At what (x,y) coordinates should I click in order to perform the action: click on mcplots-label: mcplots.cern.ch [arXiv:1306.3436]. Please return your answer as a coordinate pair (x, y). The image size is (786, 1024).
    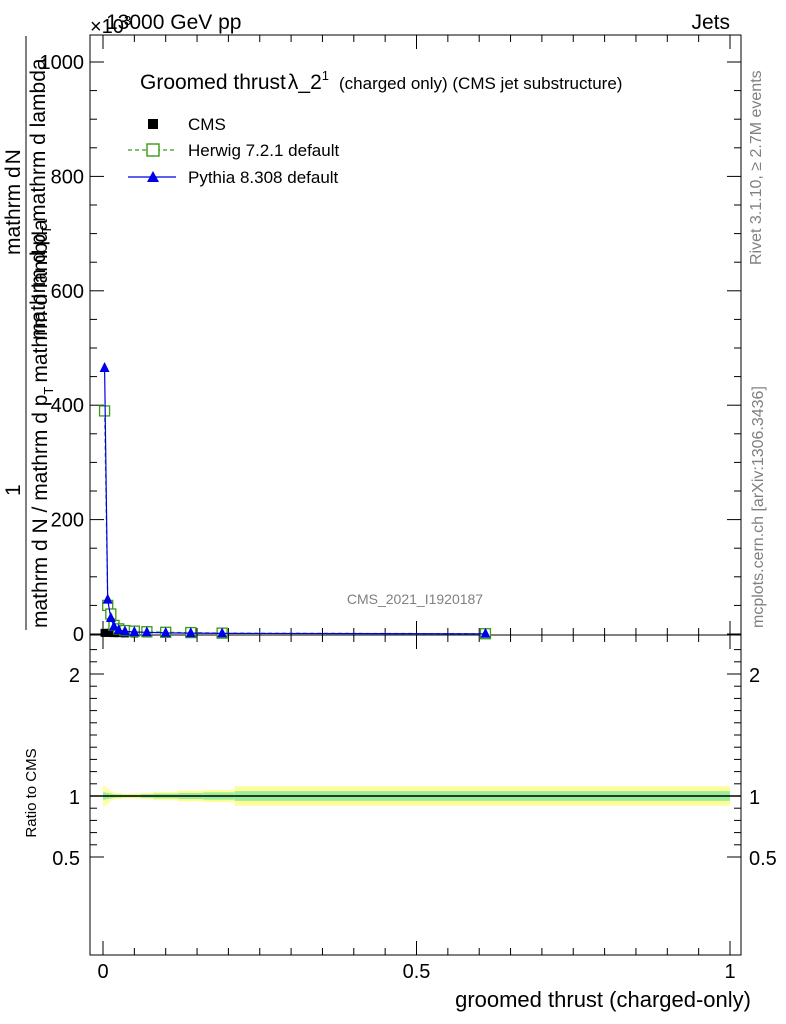
    Looking at the image, I should click on (758, 507).